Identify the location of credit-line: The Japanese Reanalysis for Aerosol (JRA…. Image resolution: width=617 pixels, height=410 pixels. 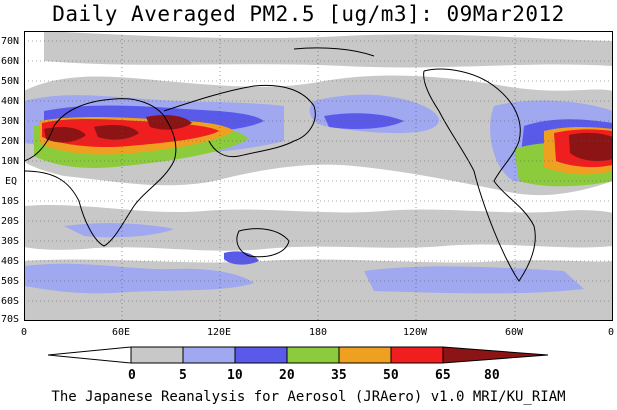
(308, 397).